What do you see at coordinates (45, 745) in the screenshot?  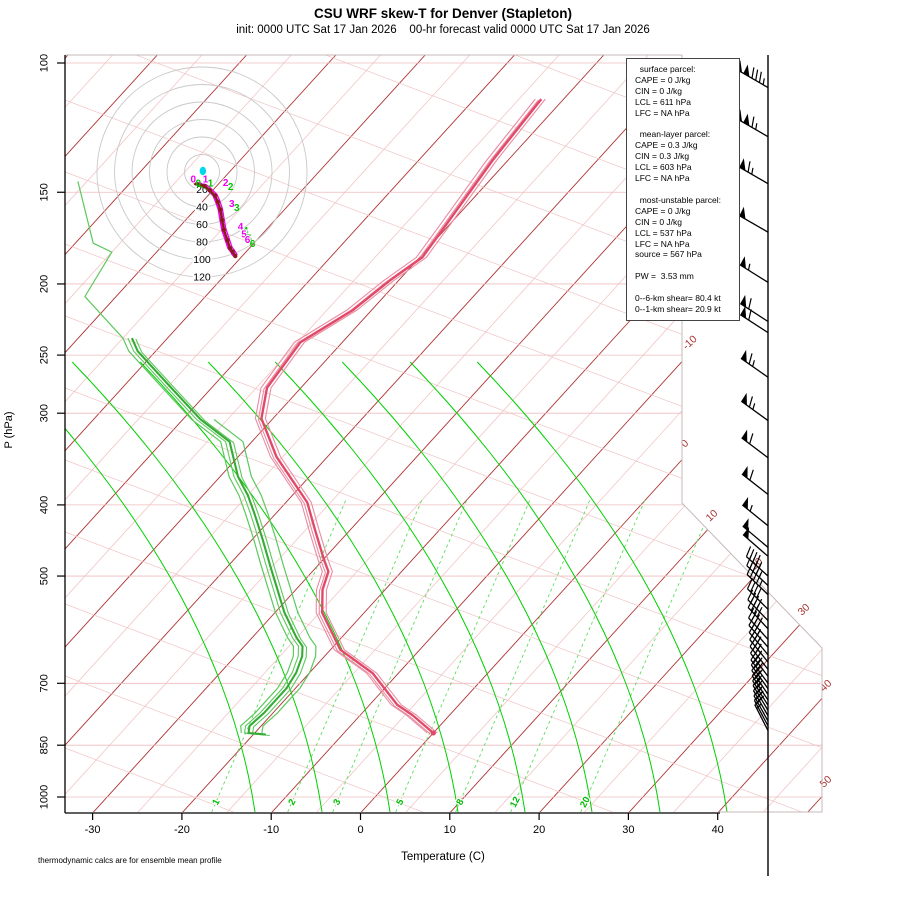 I see `svg-text: 850` at bounding box center [45, 745].